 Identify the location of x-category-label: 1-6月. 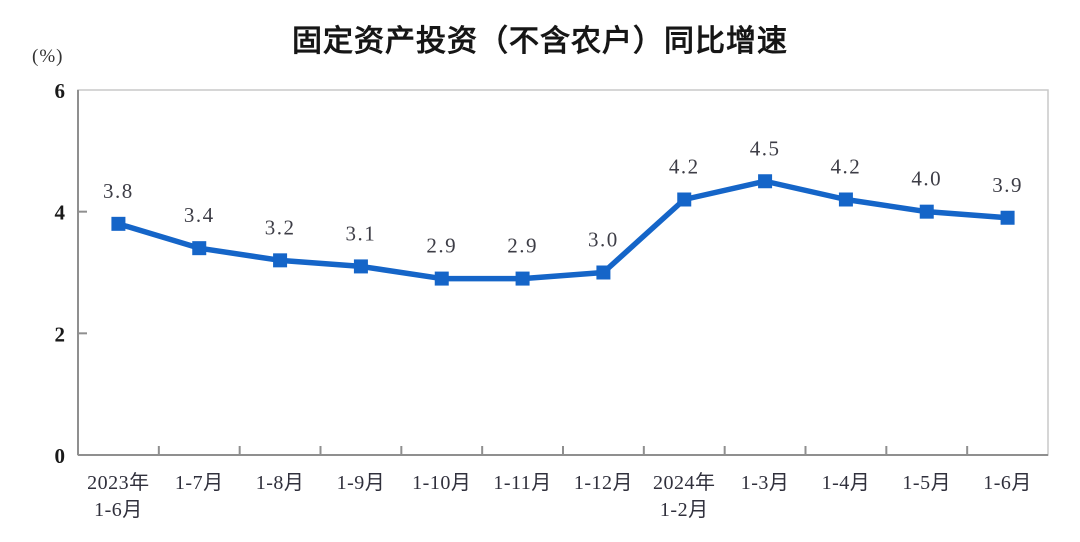
(1007, 483).